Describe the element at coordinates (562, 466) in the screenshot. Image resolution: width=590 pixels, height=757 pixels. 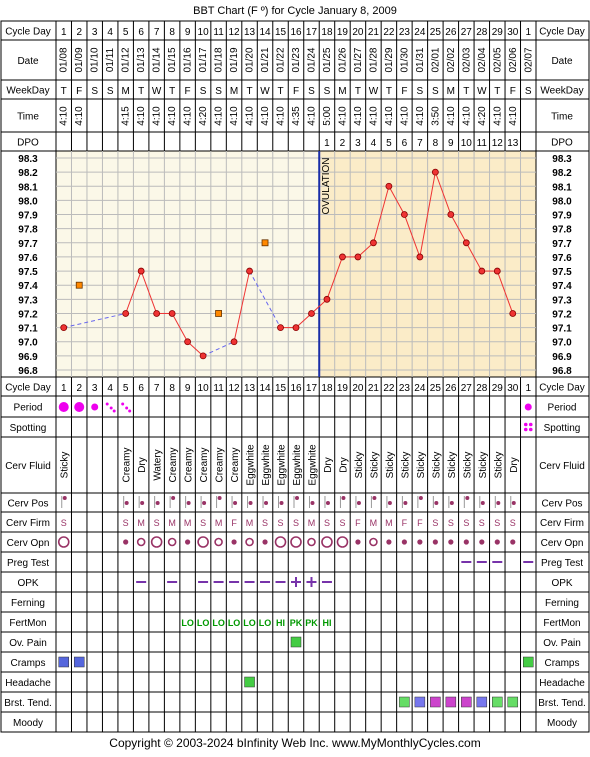
I see `row-label-cerv_fluid: Cerv Fluid` at that location.